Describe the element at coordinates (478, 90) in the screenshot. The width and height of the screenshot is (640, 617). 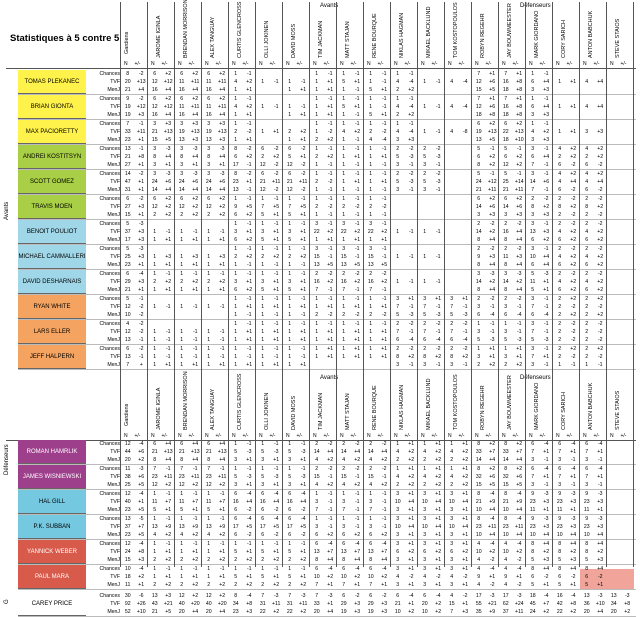
I see `table-cell: 15` at that location.